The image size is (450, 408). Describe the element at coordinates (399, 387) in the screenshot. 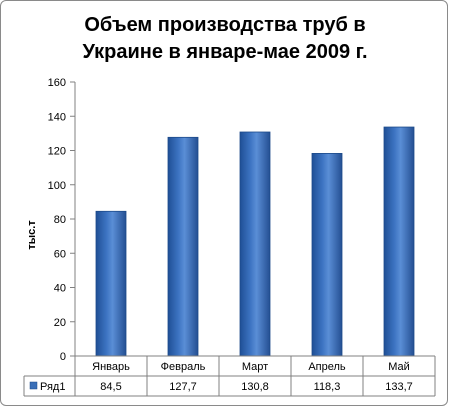

I see `data-label: 133,7` at that location.